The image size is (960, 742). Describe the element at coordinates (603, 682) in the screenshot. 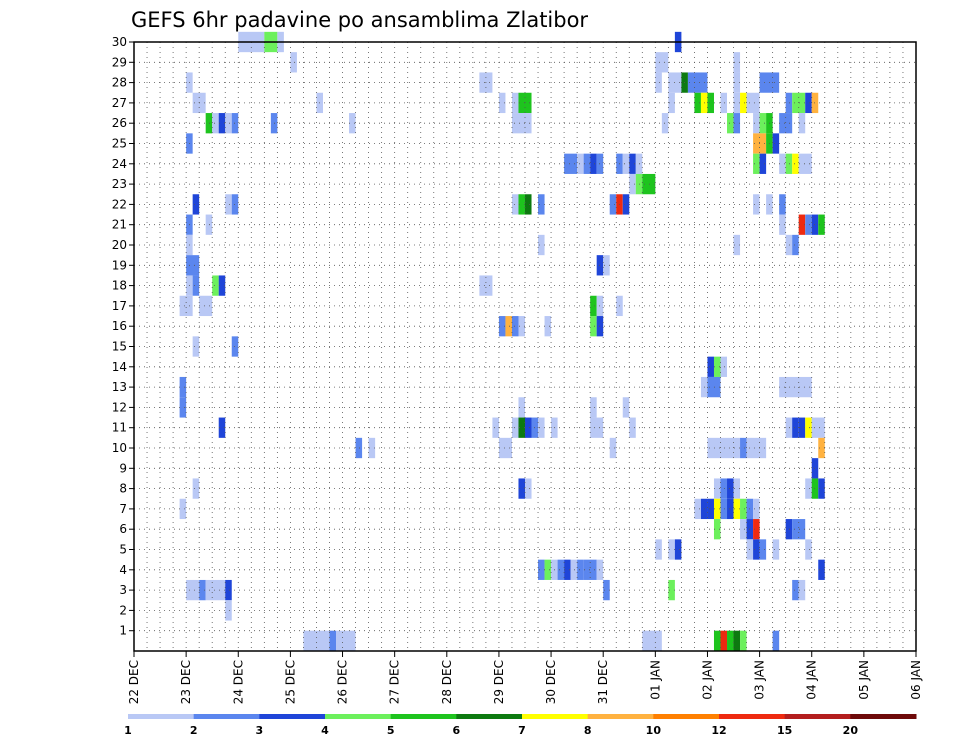

I see `x-tick-label: 31 DEC` at that location.